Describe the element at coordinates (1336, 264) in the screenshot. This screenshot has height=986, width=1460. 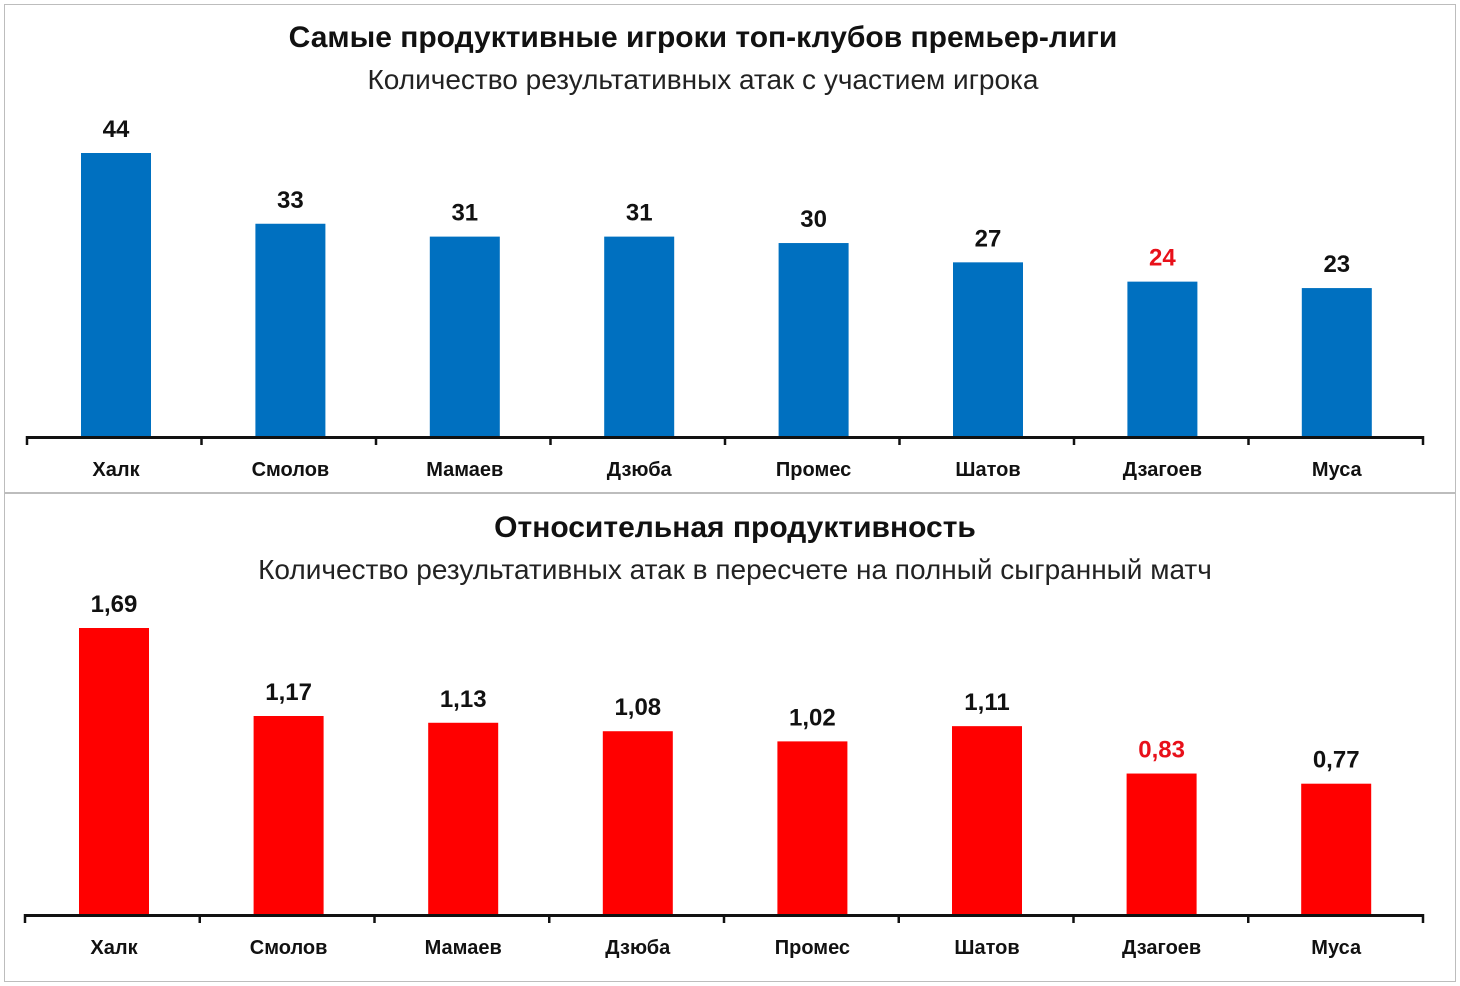
I see `data-label: 23` at that location.